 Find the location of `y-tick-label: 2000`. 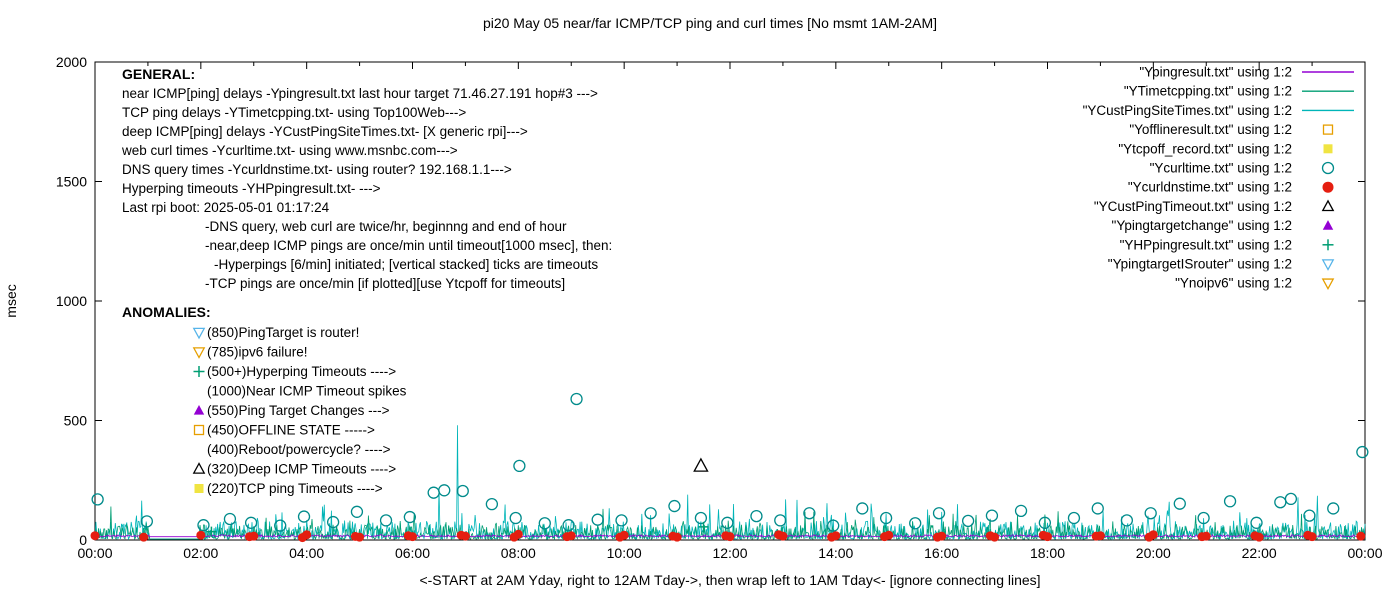

y-tick-label: 2000 is located at coordinates (71, 62).